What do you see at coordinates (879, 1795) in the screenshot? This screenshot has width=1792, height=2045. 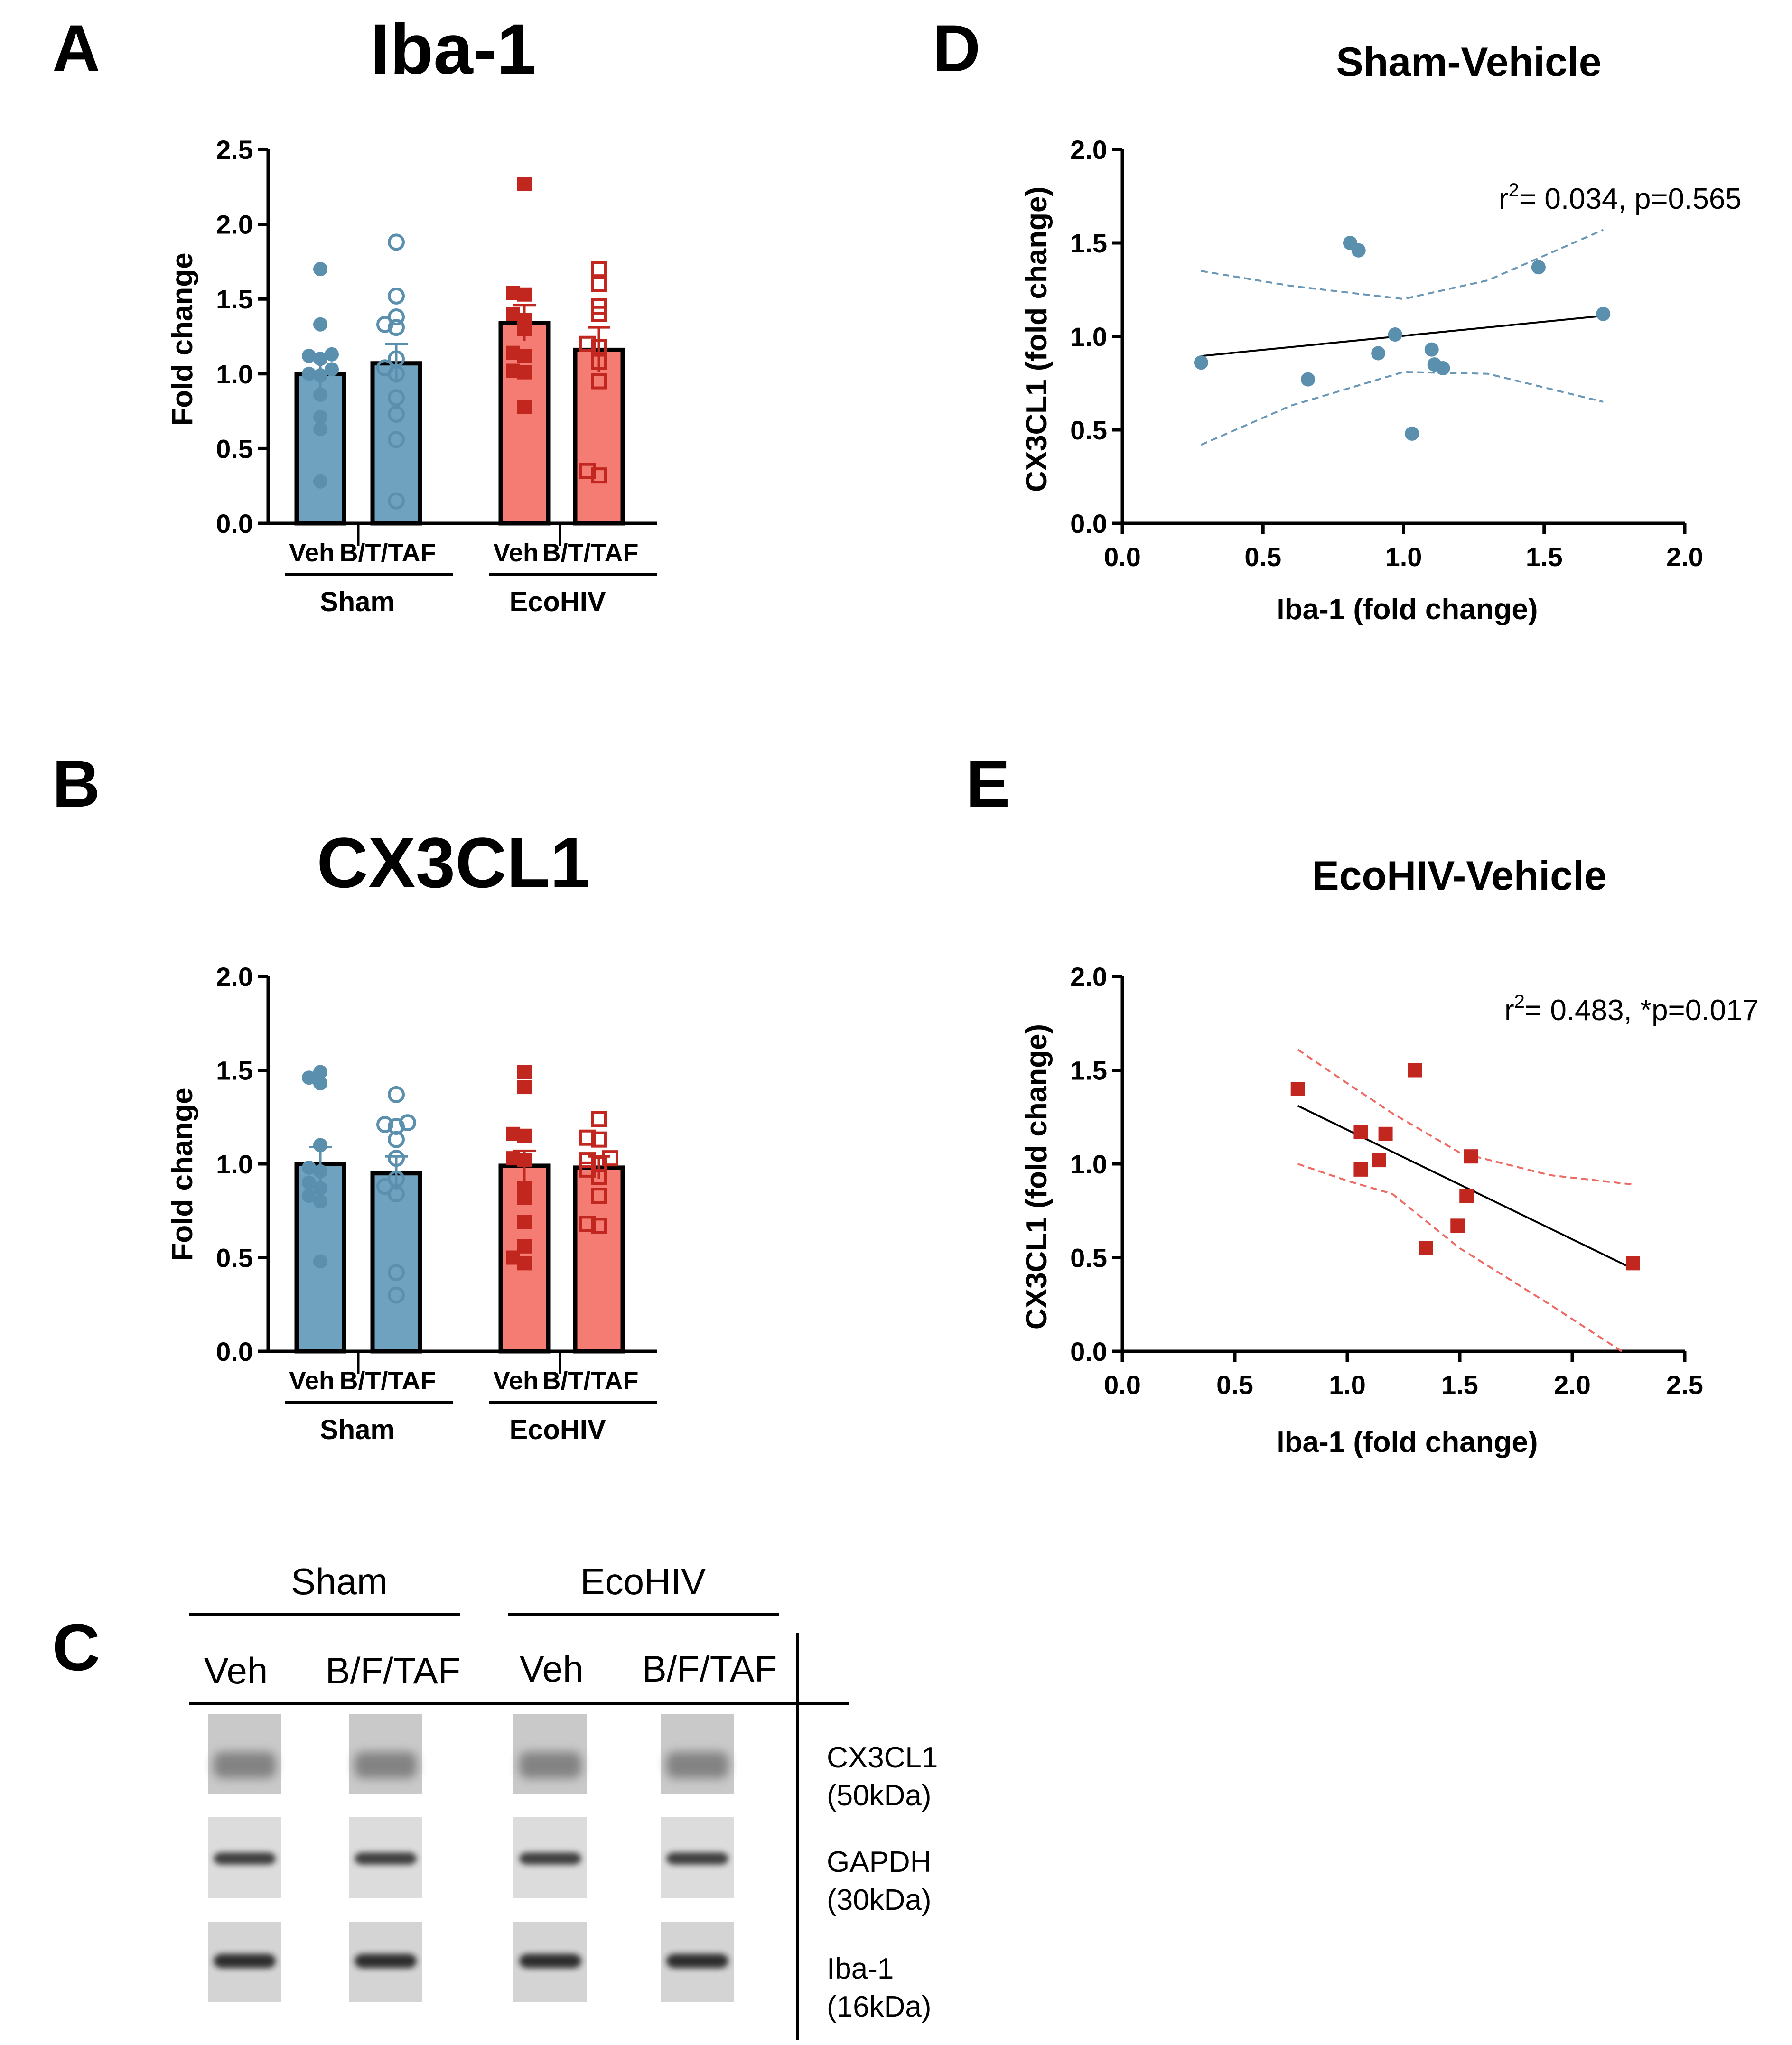 I see `blot-row-size-cx3cl1: (50kDa)` at bounding box center [879, 1795].